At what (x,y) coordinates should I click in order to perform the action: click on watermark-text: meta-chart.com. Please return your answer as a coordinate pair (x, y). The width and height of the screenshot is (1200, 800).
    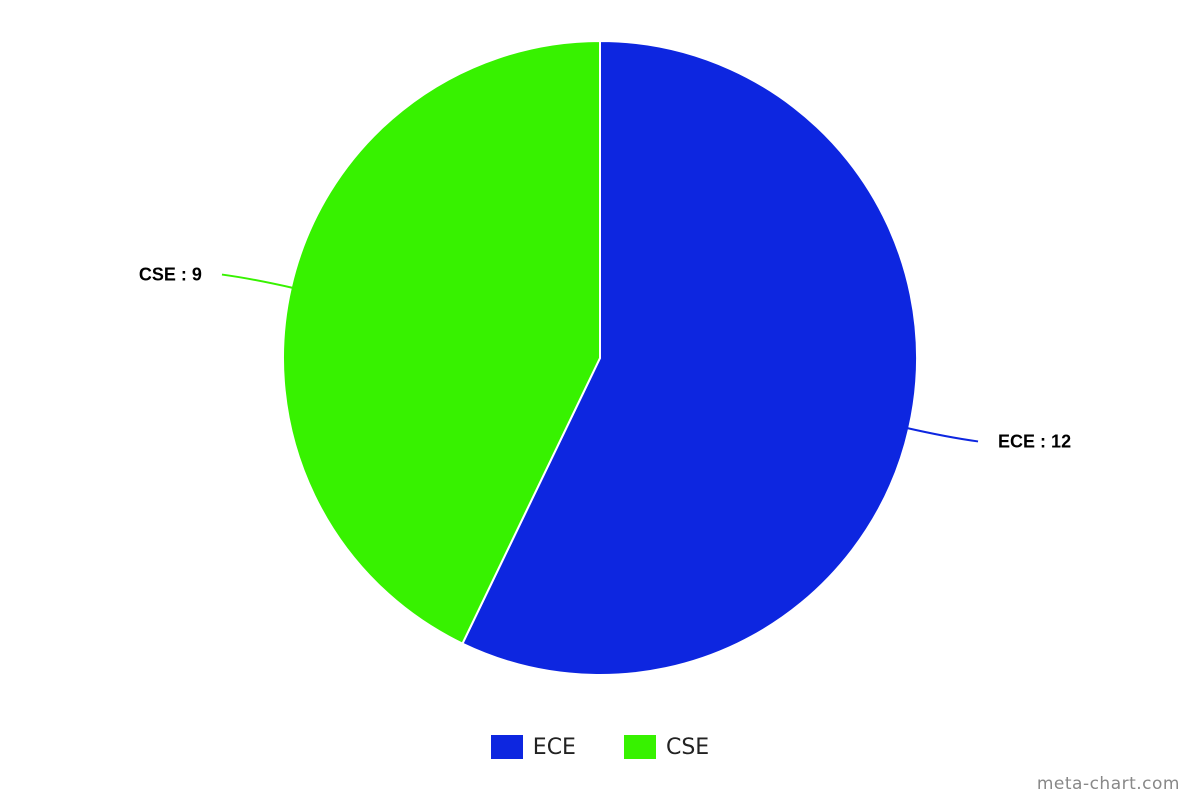
    Looking at the image, I should click on (1108, 784).